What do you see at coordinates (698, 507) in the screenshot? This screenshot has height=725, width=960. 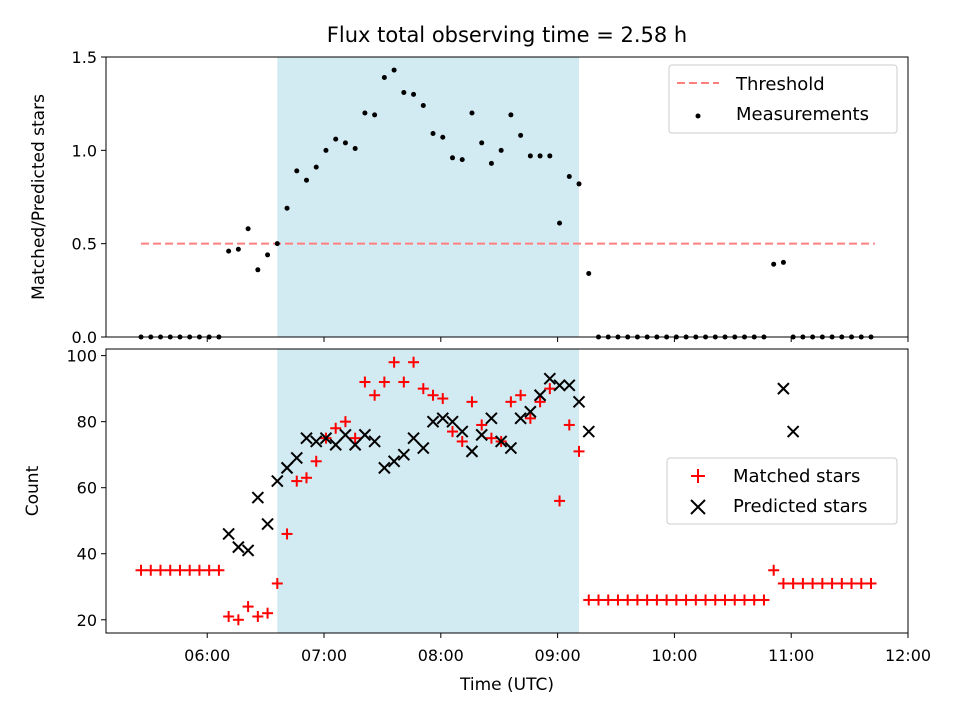 I see `legend-predicted-swatch` at bounding box center [698, 507].